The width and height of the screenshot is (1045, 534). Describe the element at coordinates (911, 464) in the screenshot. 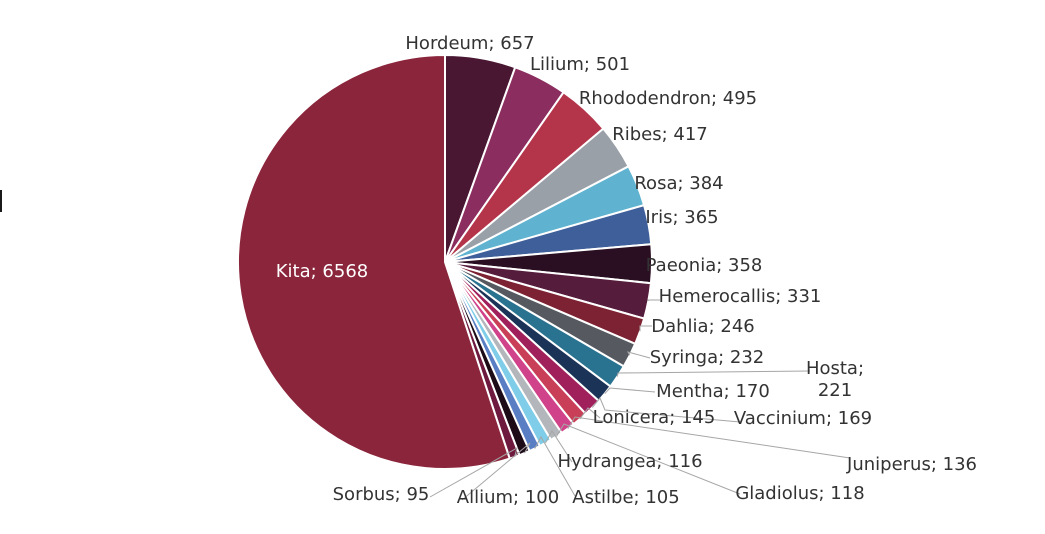

I see `slice-label-juniperus: Juniperus; 136` at that location.